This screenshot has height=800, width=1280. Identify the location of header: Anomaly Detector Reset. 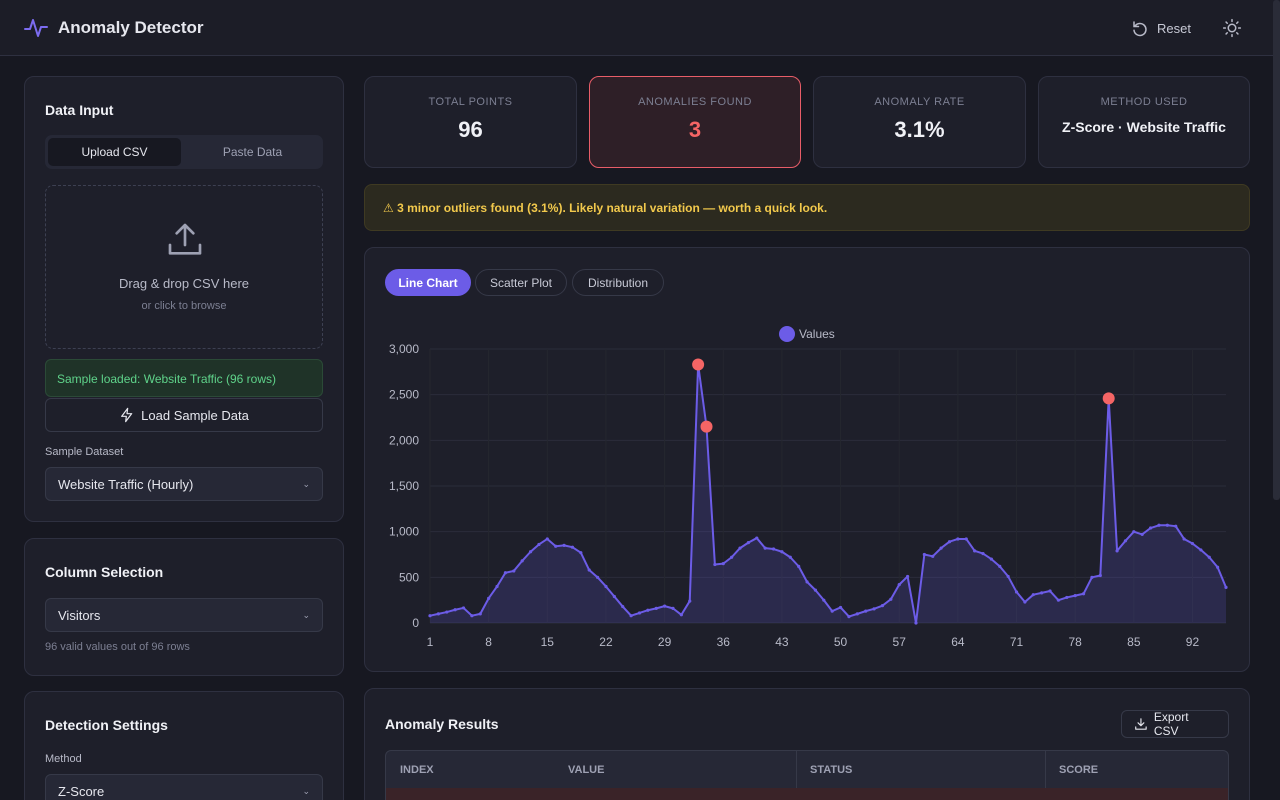
(640, 28).